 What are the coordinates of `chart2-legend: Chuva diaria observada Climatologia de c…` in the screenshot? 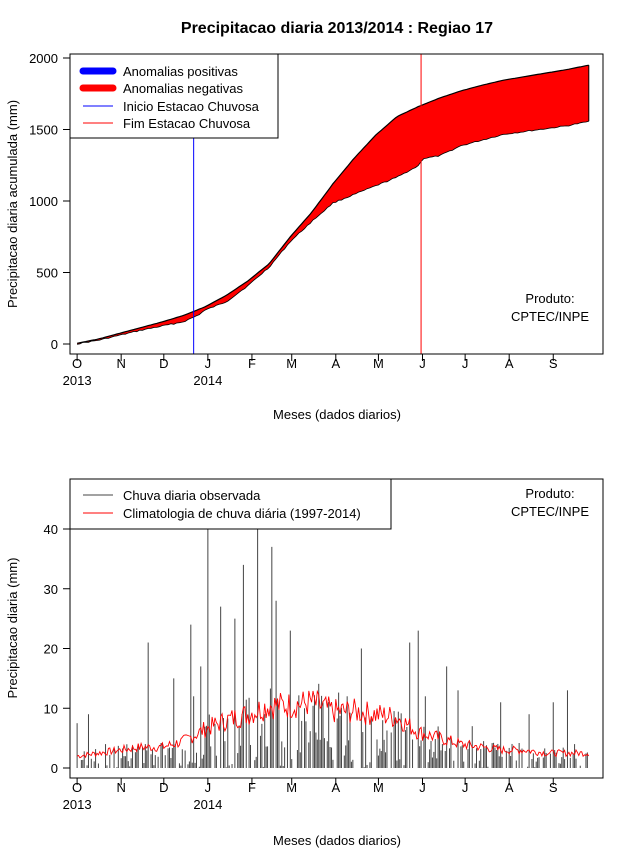 It's located at (230, 504).